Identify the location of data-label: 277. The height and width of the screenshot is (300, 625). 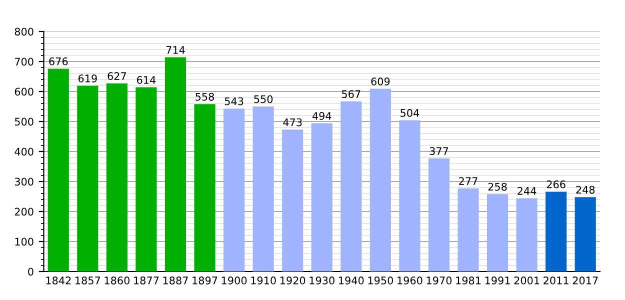
(468, 181).